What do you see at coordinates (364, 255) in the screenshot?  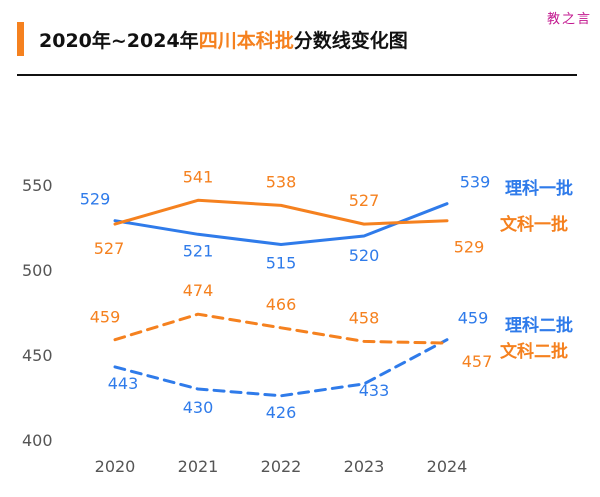 I see `data-label: 520` at bounding box center [364, 255].